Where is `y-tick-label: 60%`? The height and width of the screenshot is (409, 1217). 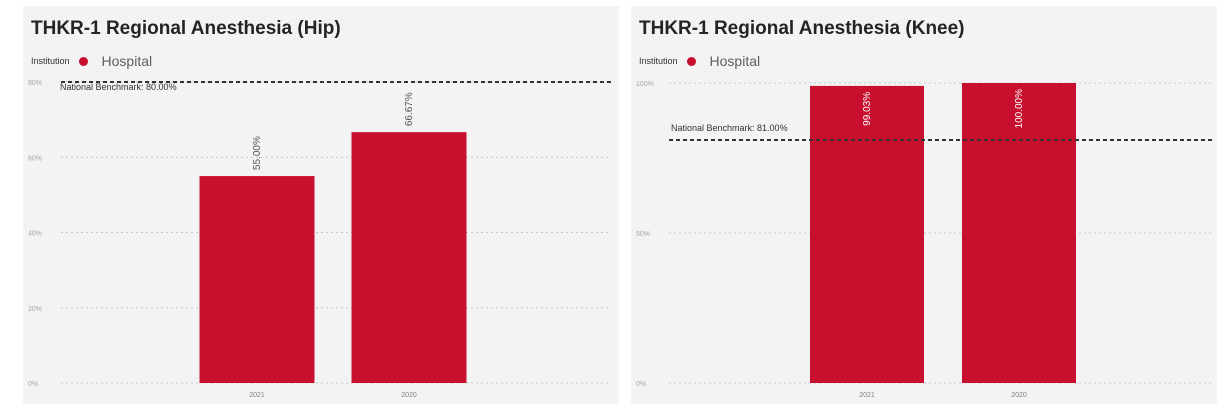
y-tick-label: 60% is located at coordinates (35, 158).